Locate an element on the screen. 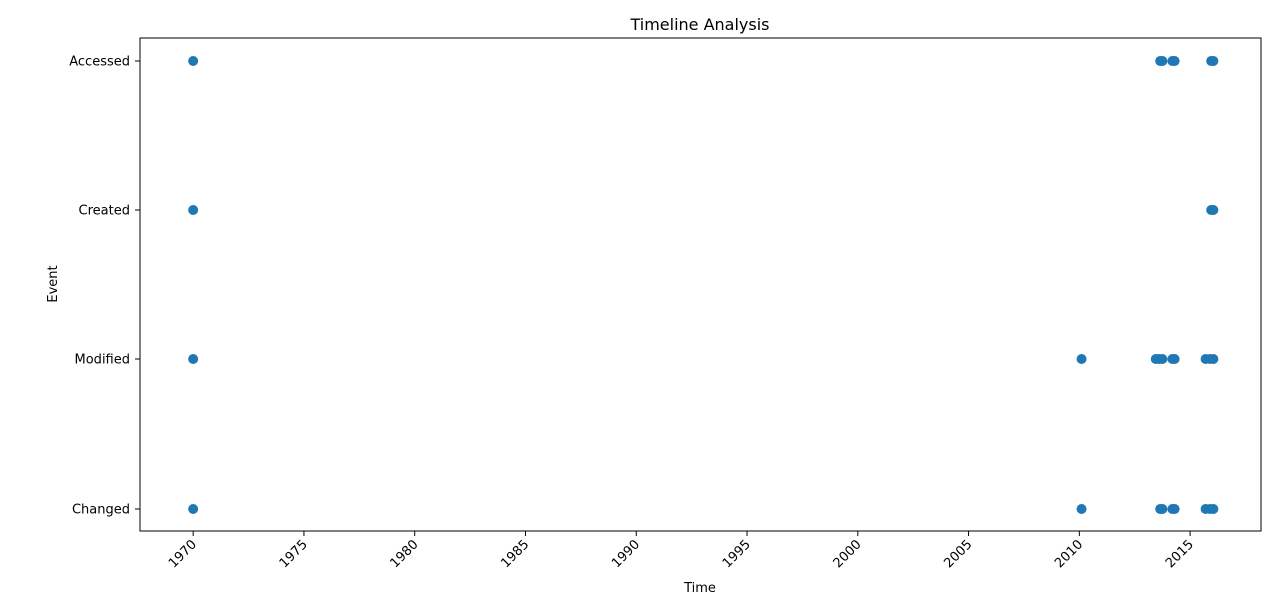 Image resolution: width=1280 pixels, height=612 pixels. y-tick-label: Created is located at coordinates (104, 211).